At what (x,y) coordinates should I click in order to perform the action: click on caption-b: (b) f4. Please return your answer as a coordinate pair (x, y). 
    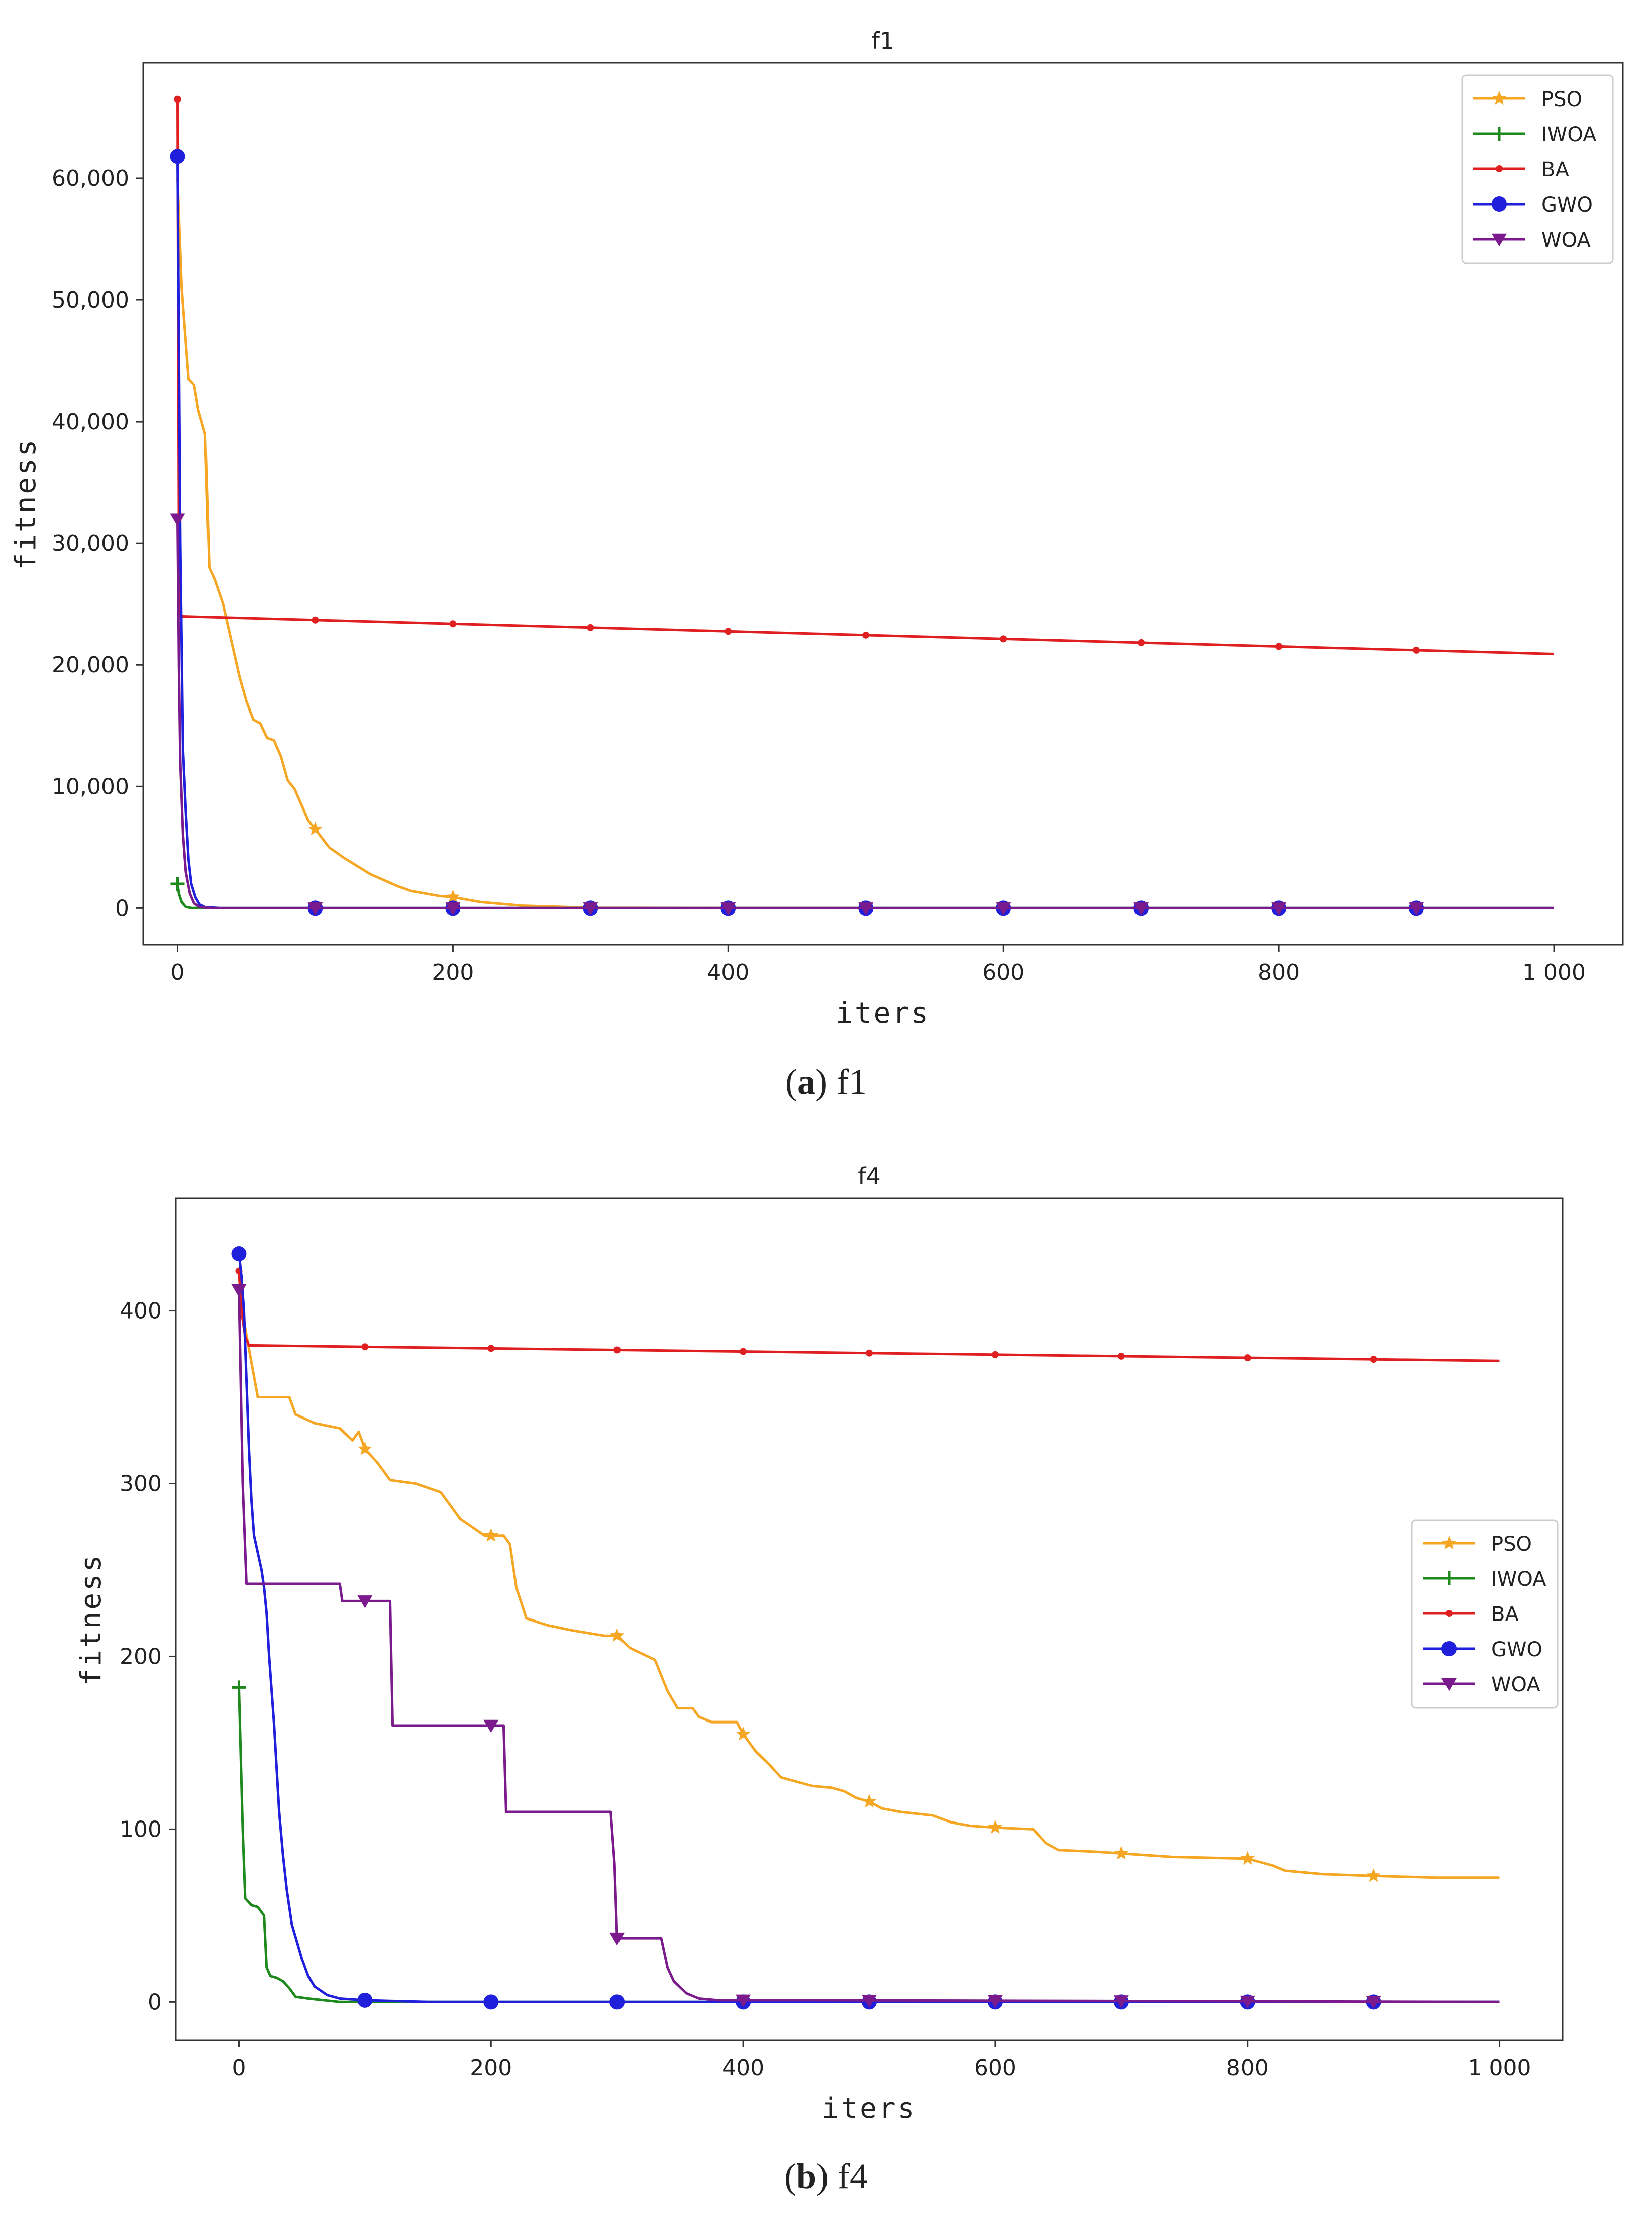
    Looking at the image, I should click on (826, 2176).